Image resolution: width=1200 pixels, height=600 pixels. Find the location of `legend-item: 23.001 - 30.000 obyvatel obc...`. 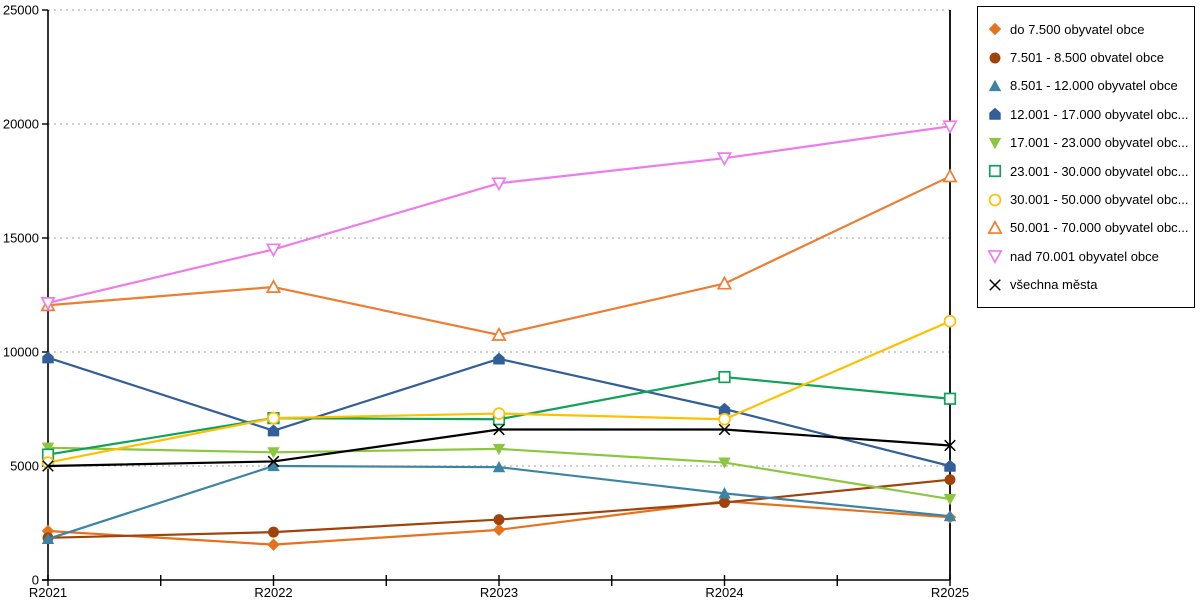

legend-item: 23.001 - 30.000 obyvatel obc... is located at coordinates (1086, 171).